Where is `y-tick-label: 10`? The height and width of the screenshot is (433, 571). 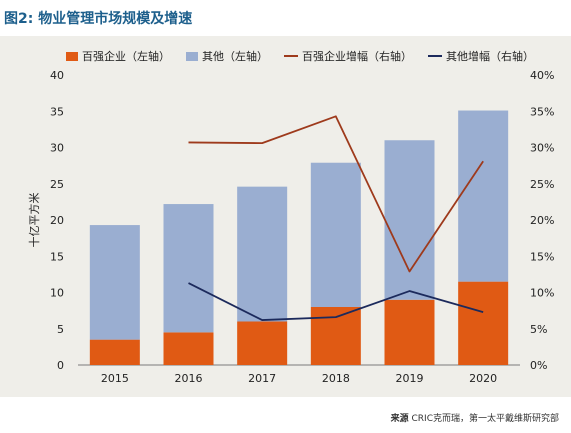
y-tick-label: 10 is located at coordinates (57, 293).